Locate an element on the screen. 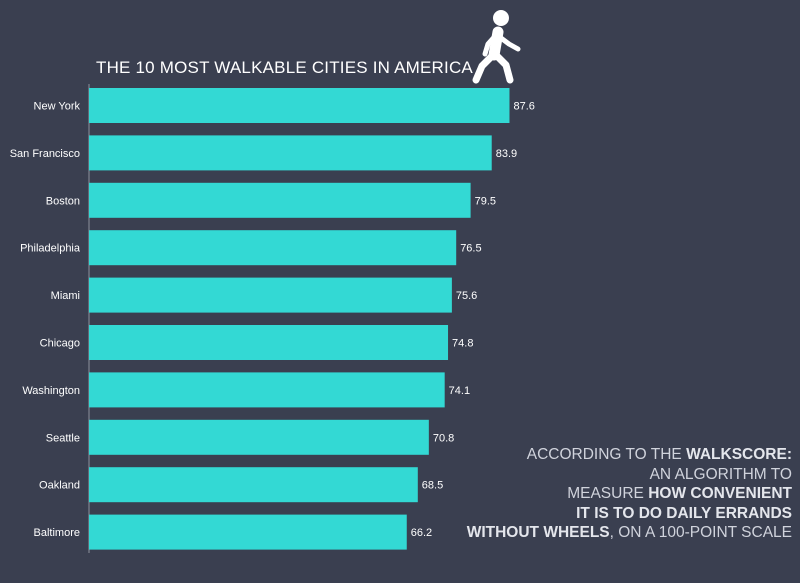 The height and width of the screenshot is (583, 800). bar-new-york is located at coordinates (299, 105).